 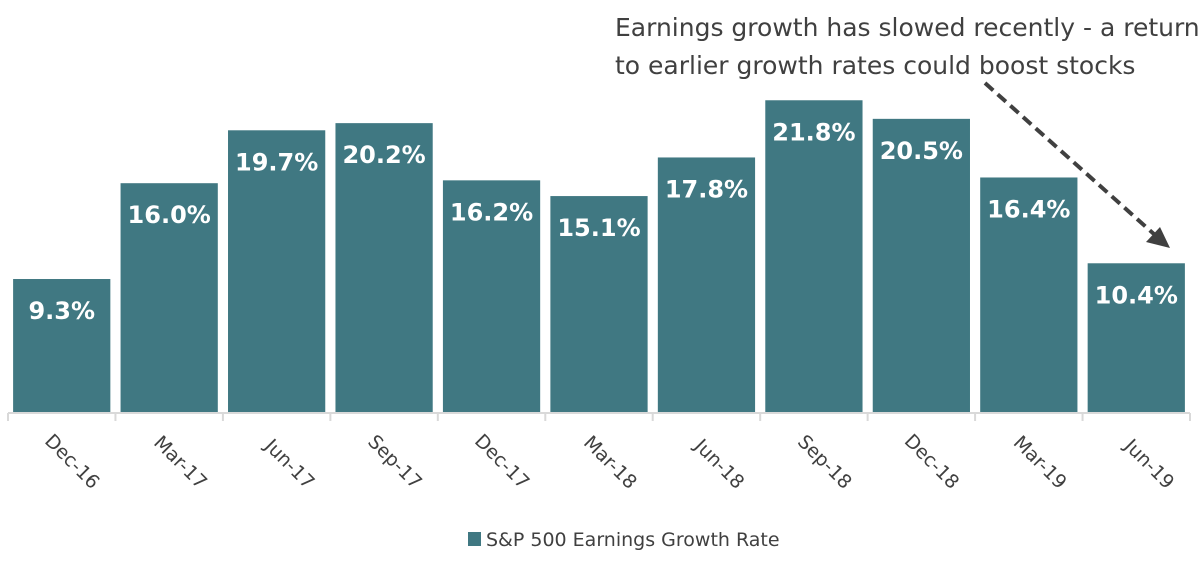 What do you see at coordinates (288, 463) in the screenshot?
I see `x-tick-label: Jun-17` at bounding box center [288, 463].